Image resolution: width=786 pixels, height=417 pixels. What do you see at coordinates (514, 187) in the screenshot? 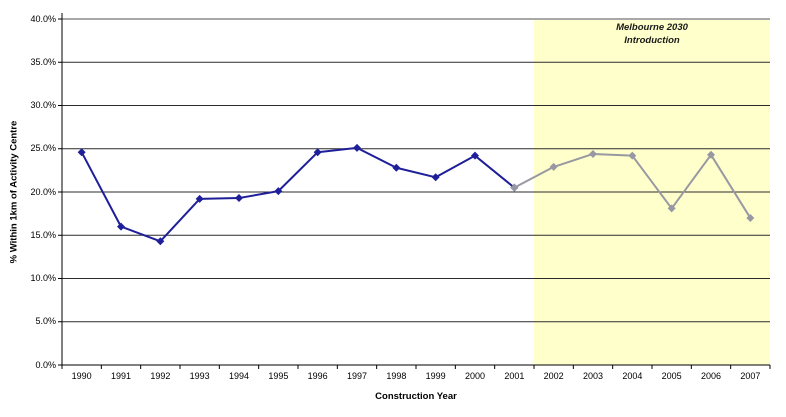
I see `data-point-2001` at bounding box center [514, 187].